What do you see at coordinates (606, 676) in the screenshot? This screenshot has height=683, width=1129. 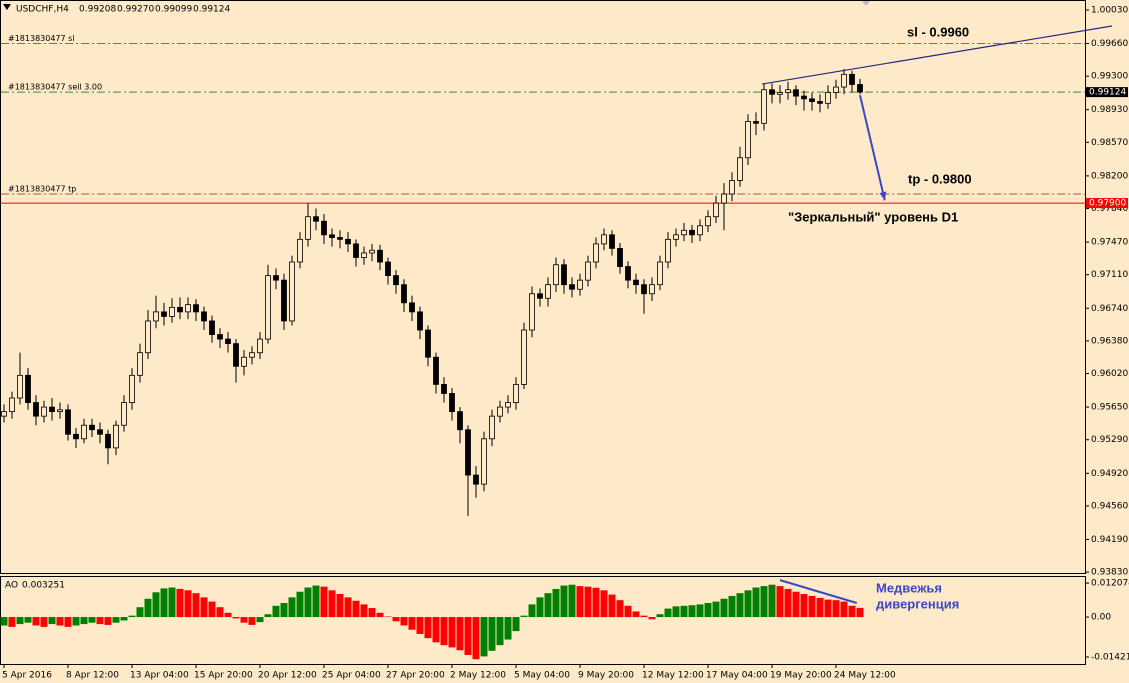 I see `x-tick-label: 9 May 20:00` at bounding box center [606, 676].